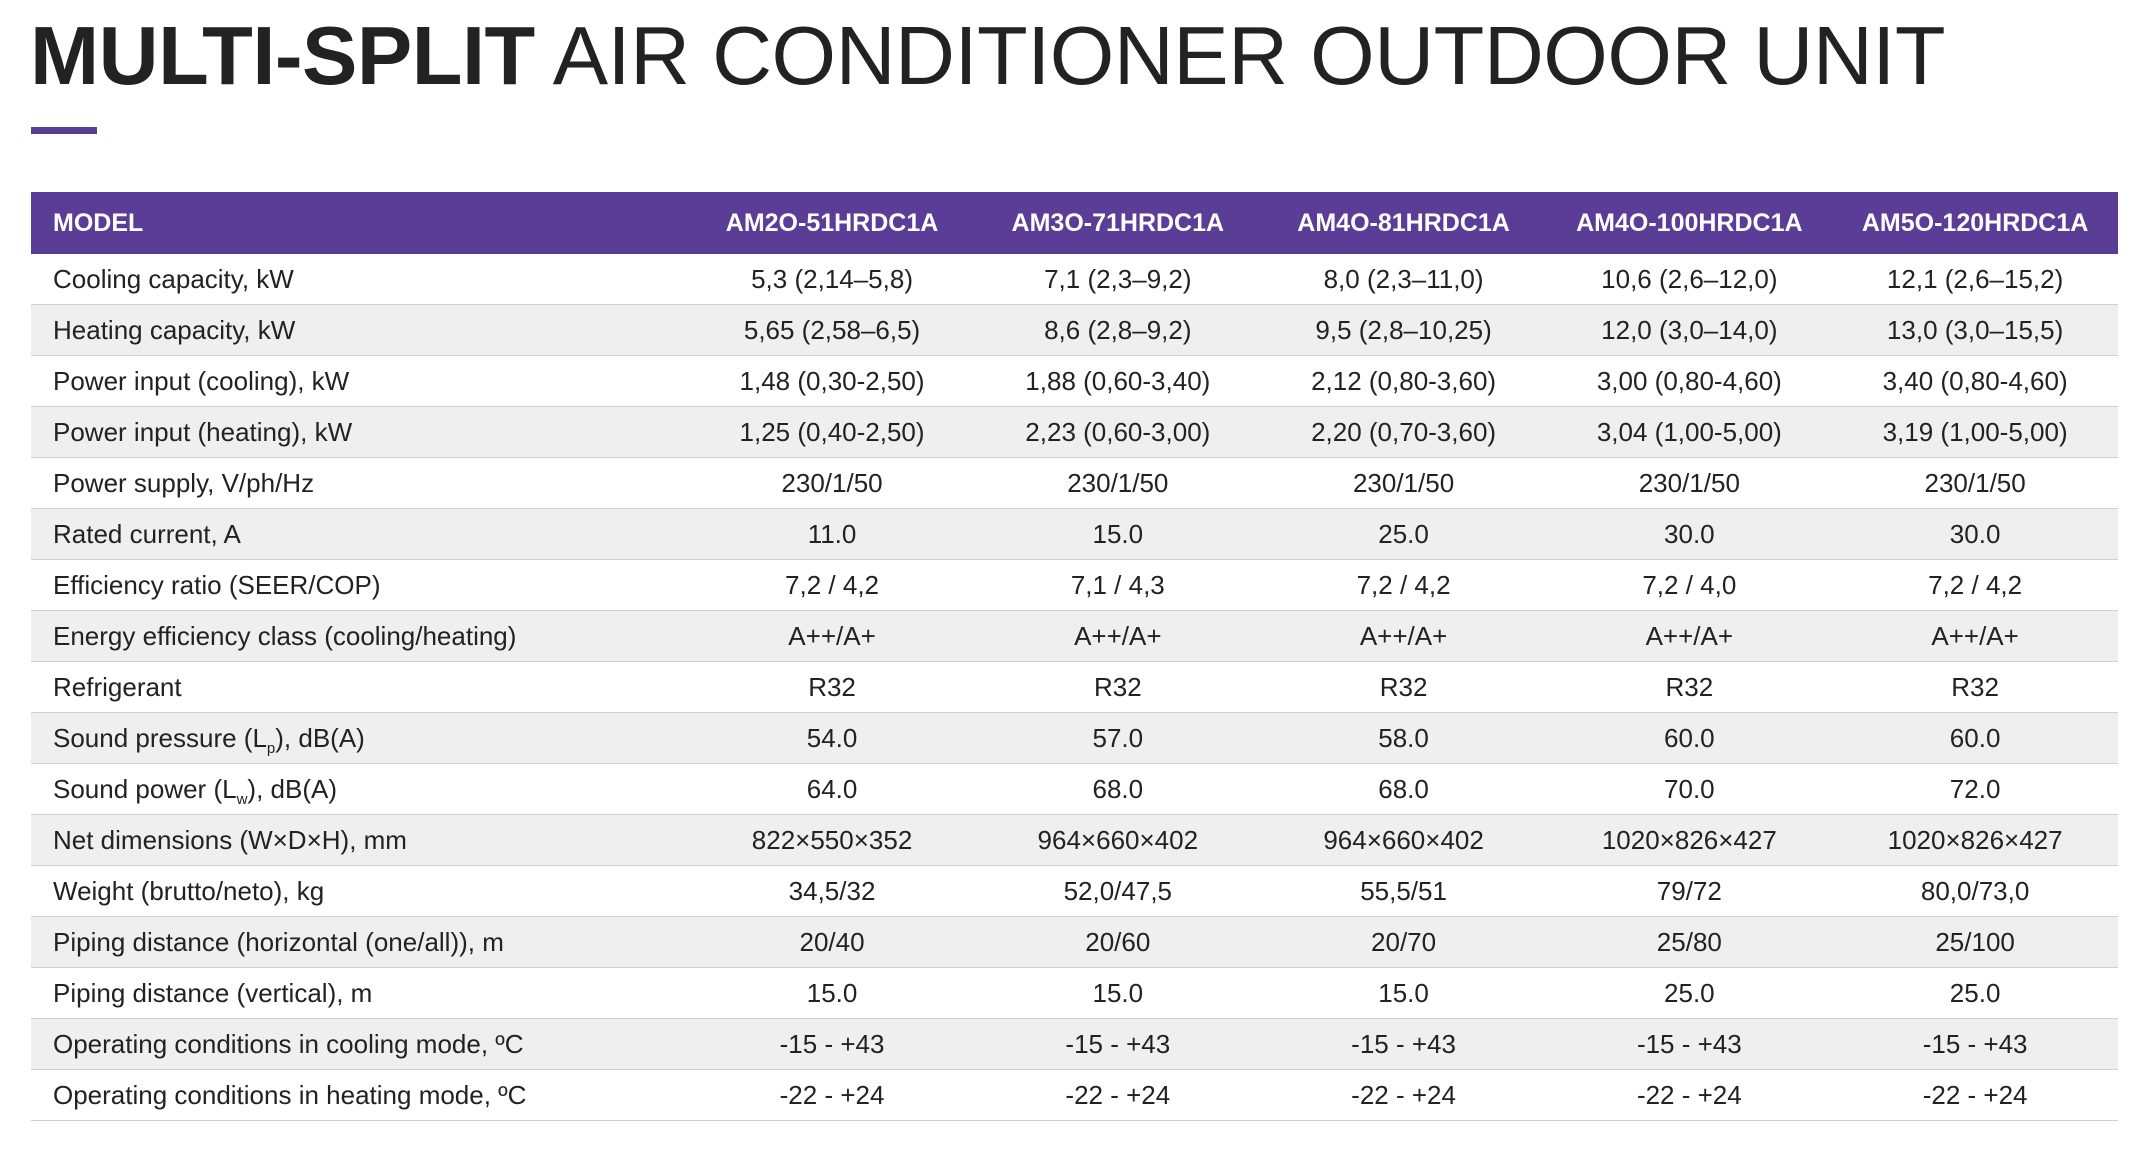 This screenshot has width=2132, height=1166. I want to click on table-cell: 3,19 (1,00-5,00), so click(1975, 432).